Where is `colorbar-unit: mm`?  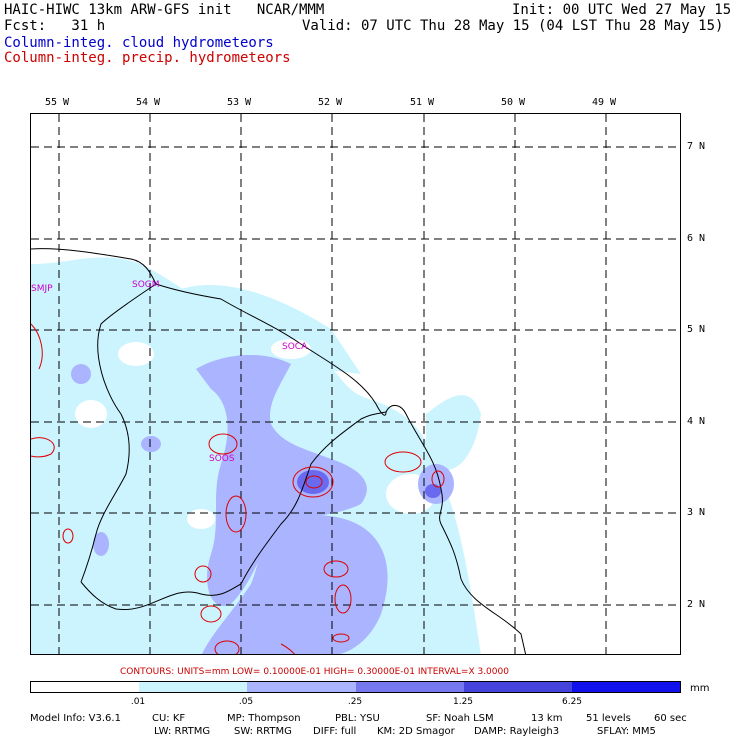
colorbar-unit: mm is located at coordinates (700, 688).